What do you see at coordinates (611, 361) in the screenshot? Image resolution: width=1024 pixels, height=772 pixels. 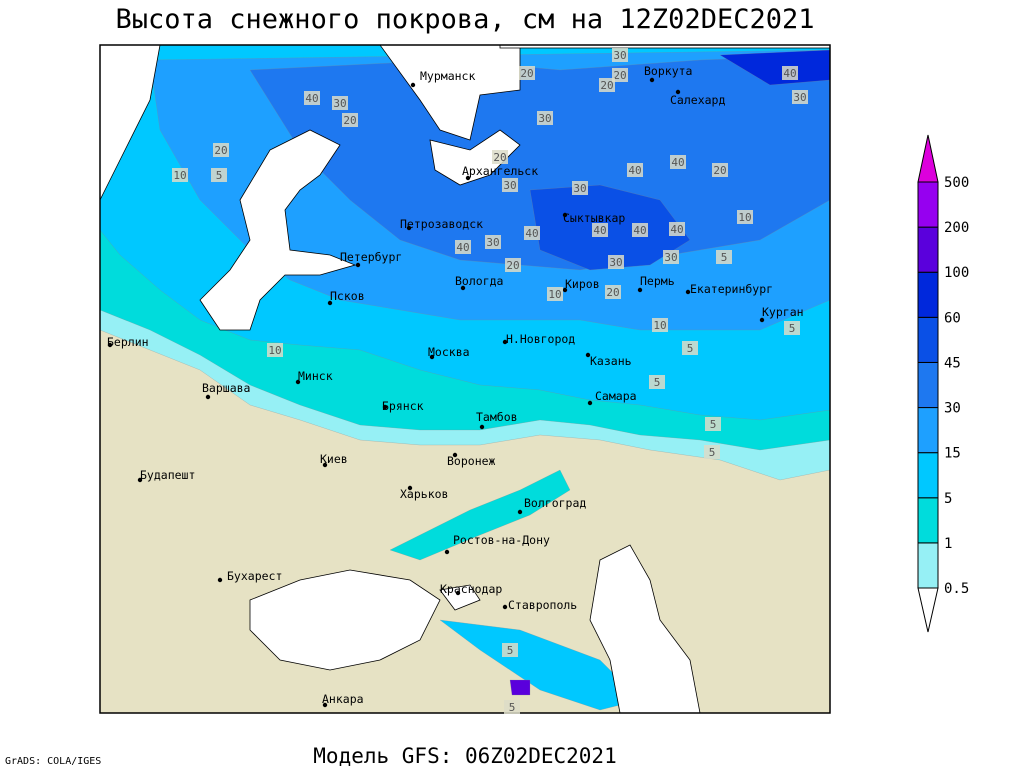 I see `city-label: Казань` at bounding box center [611, 361].